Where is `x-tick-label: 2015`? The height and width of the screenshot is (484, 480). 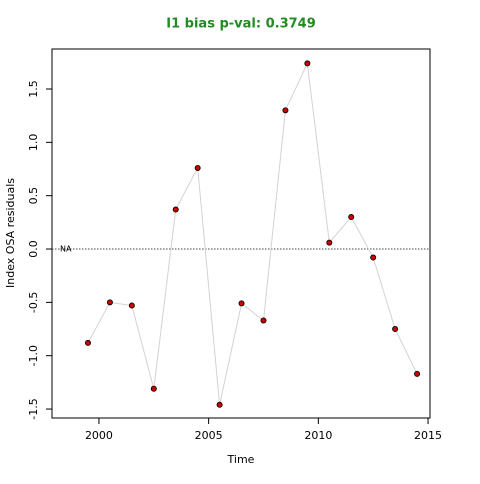
x-tick-label: 2015 is located at coordinates (428, 435).